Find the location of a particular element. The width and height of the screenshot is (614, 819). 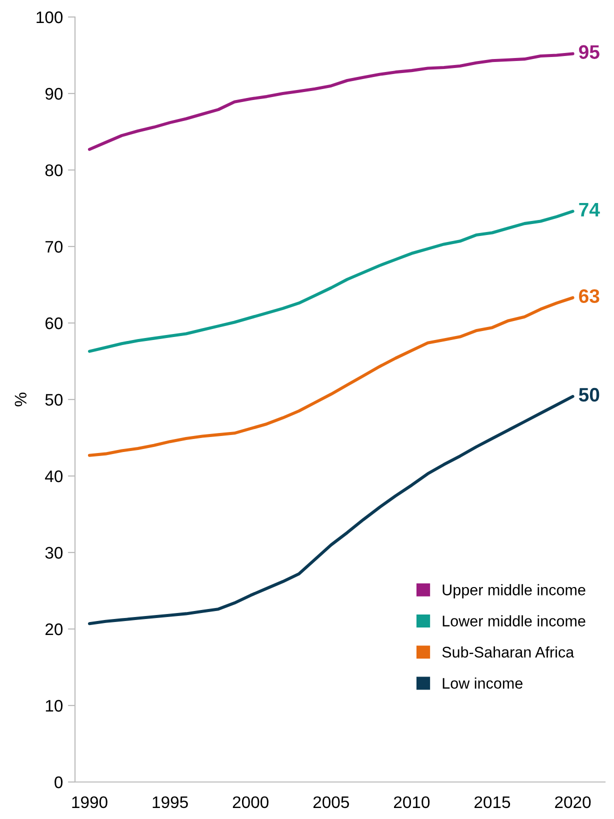

annotation: 74 is located at coordinates (589, 209).